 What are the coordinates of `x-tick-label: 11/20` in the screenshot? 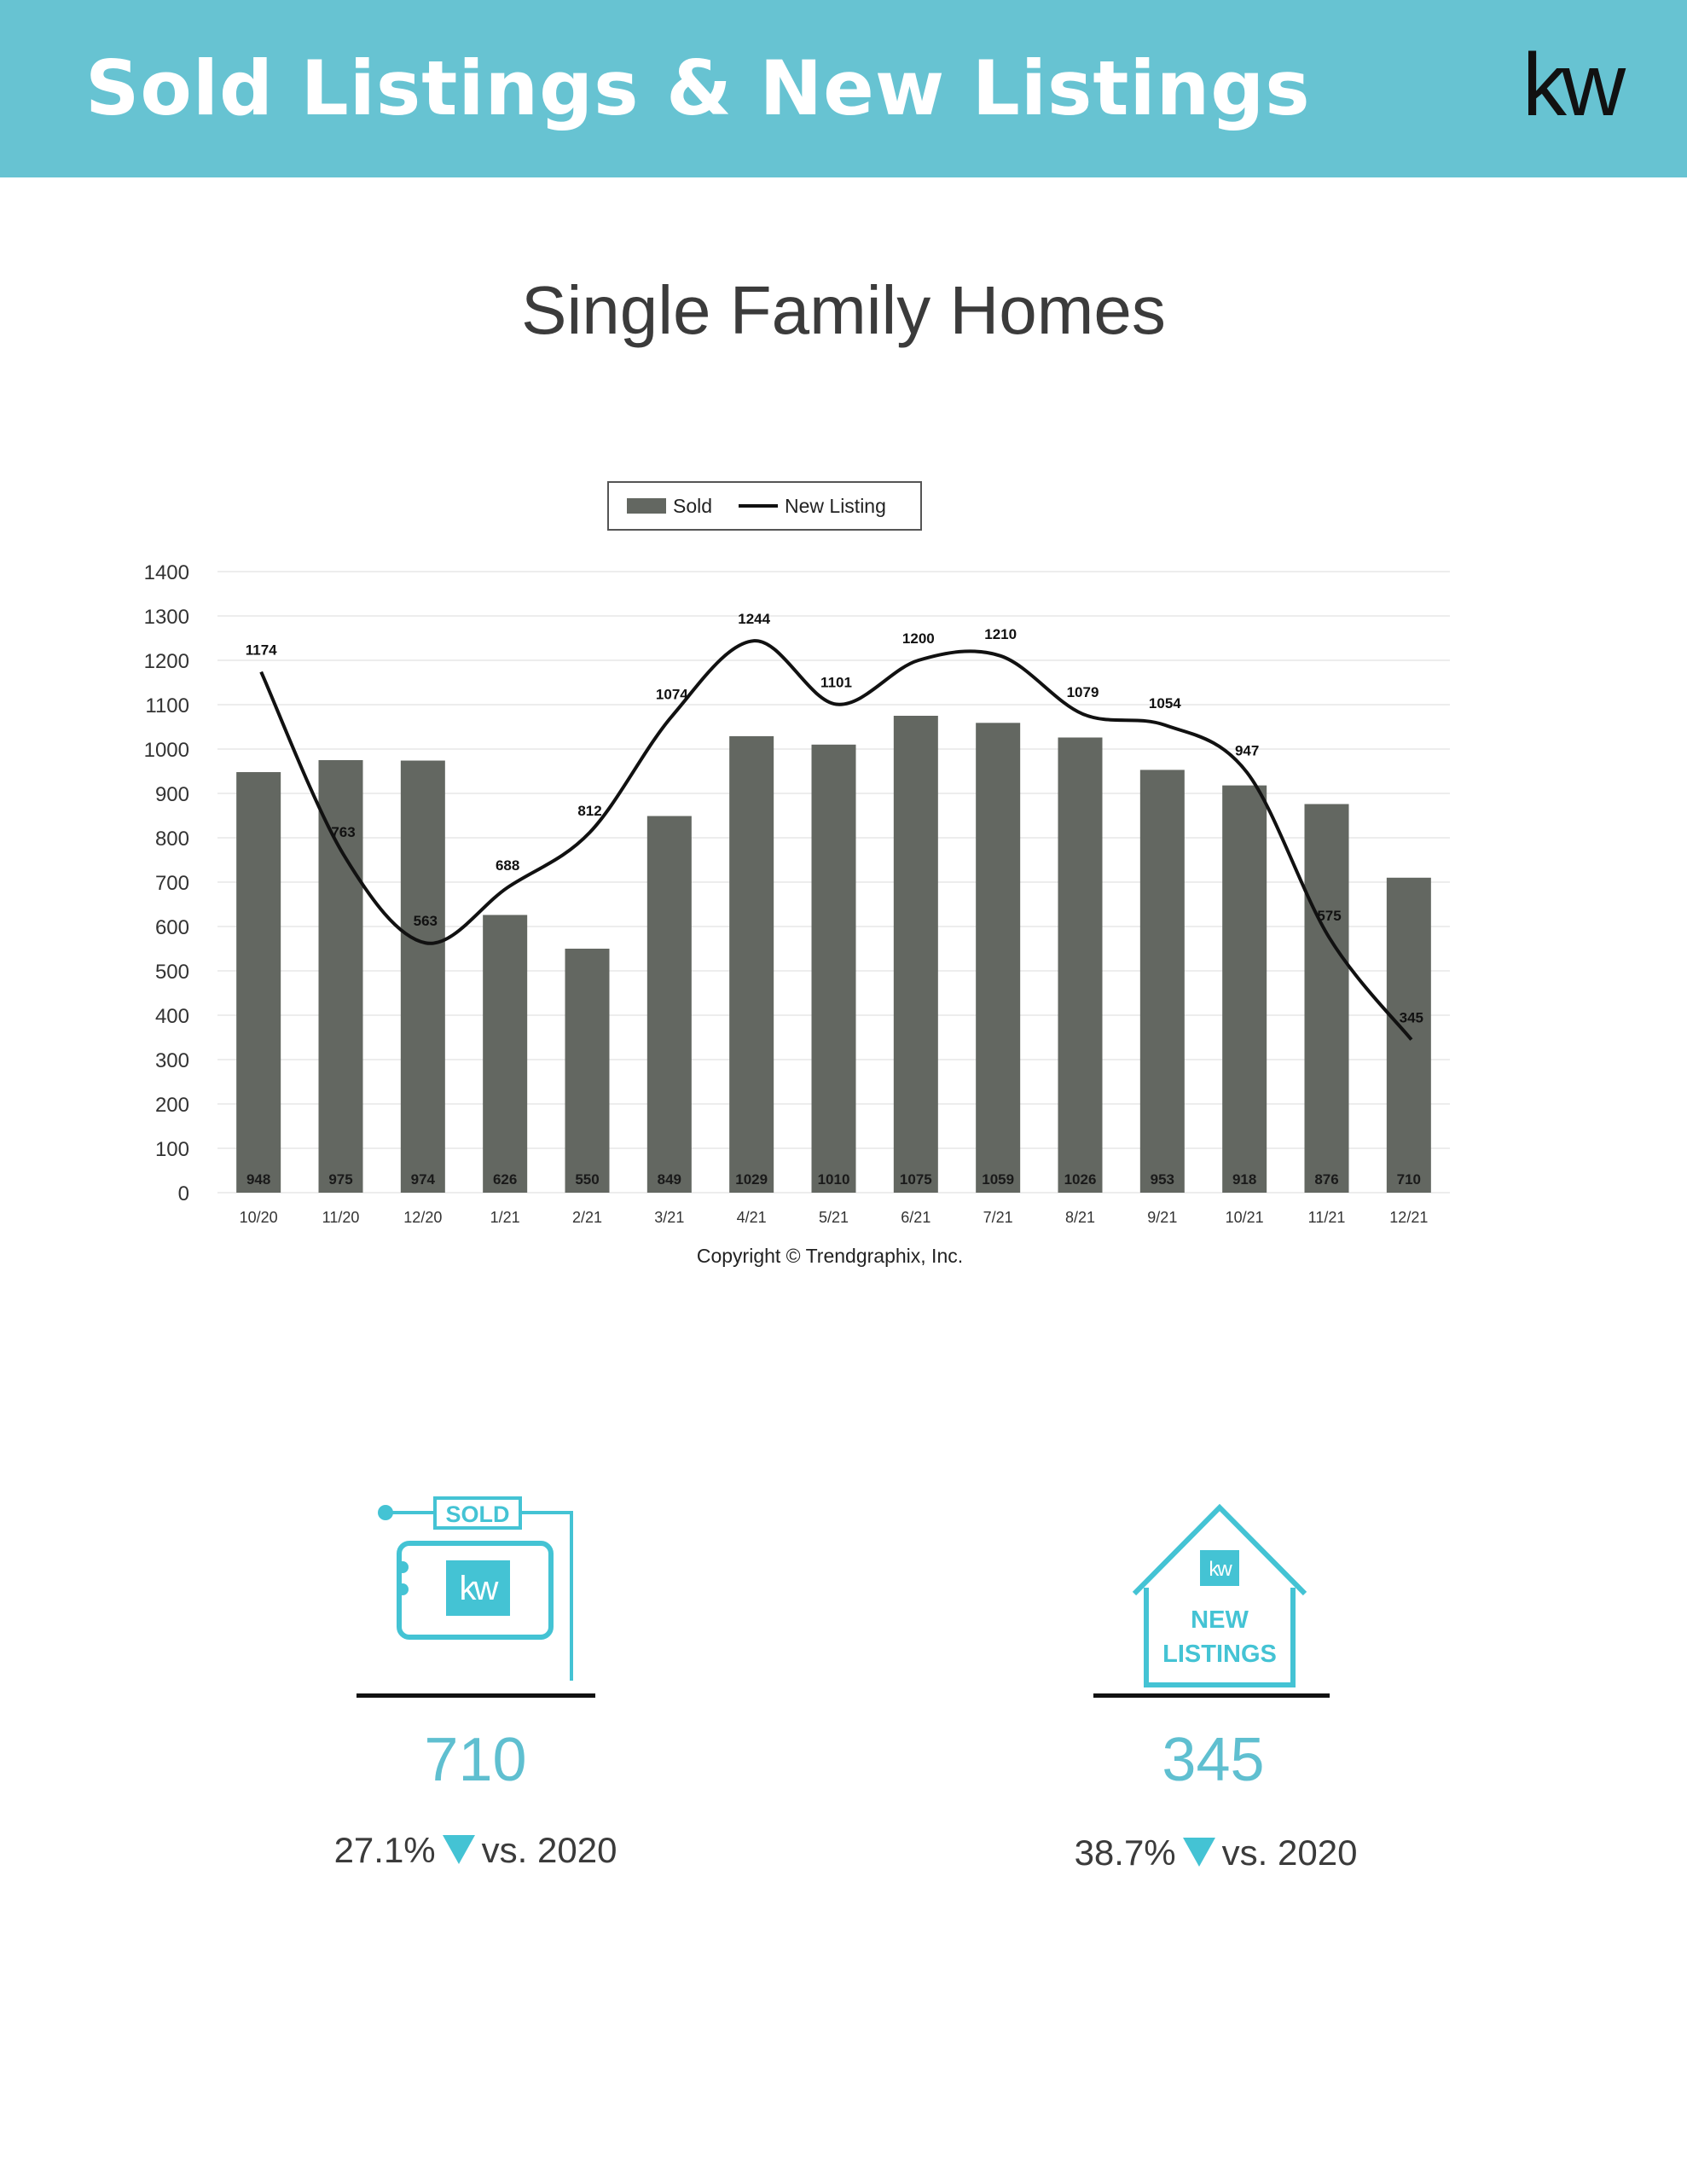 It's located at (341, 1217).